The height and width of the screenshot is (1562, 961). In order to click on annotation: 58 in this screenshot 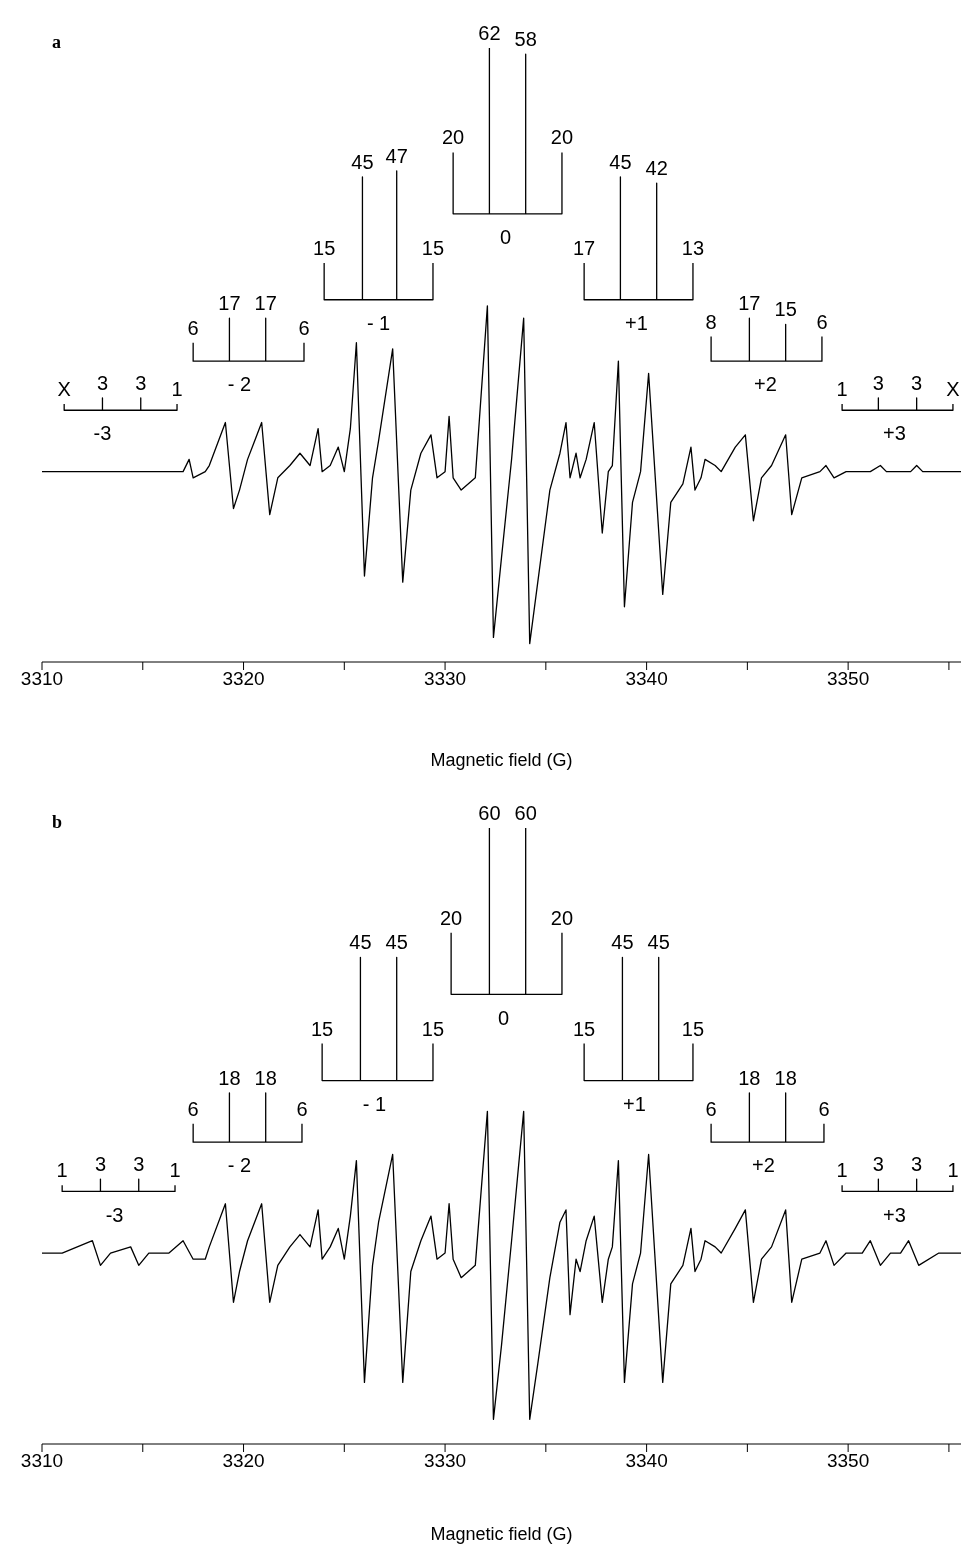, I will do `click(525, 39)`.